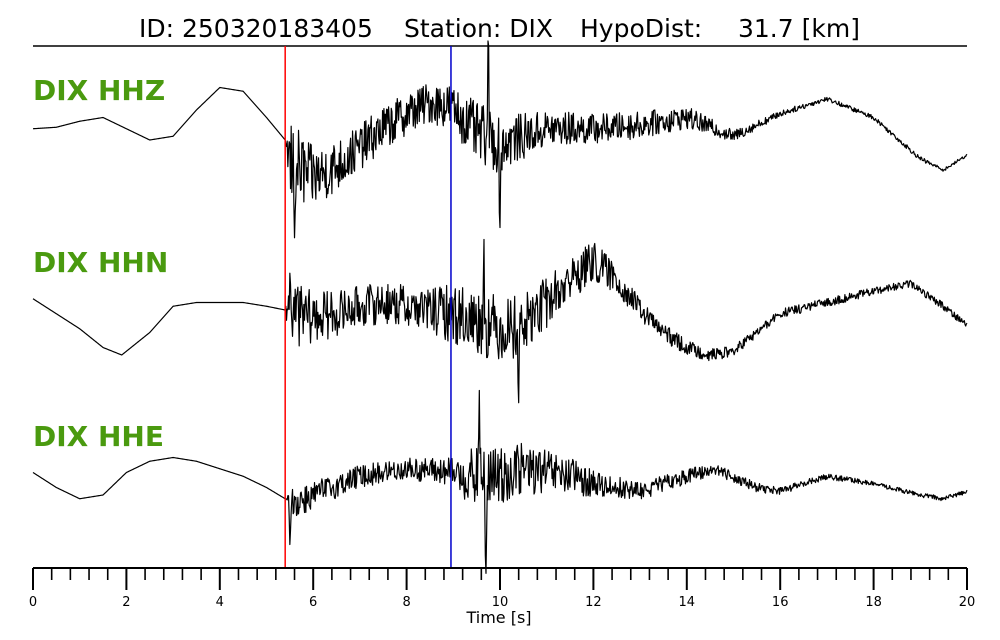 This screenshot has width=1000, height=640. I want to click on channel-label-dix-hhe: DIX HHE, so click(98, 436).